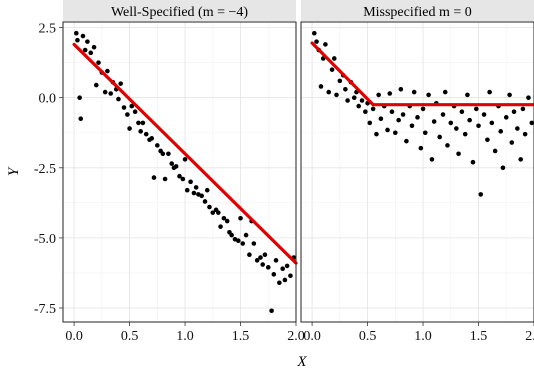  I want to click on y-tick-label: -5.0, so click(45, 239).